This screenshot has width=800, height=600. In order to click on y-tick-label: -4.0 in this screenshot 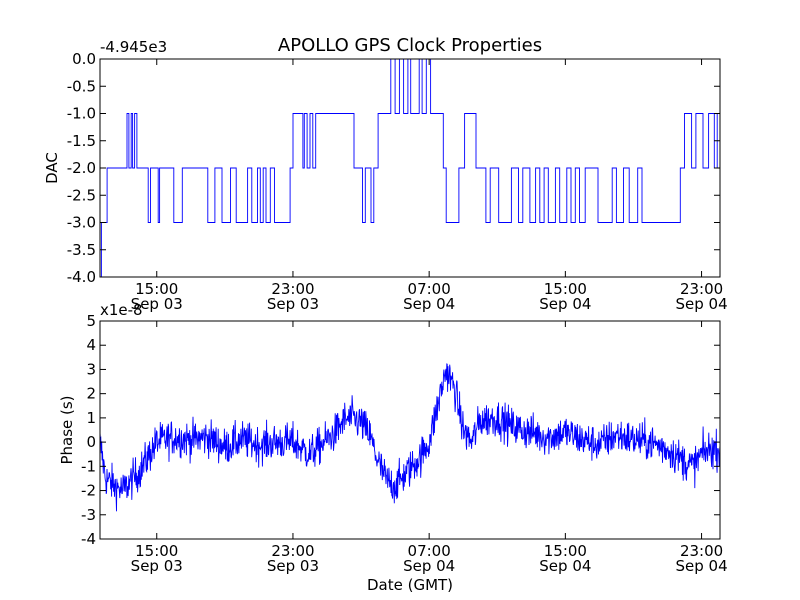, I will do `click(81, 277)`.